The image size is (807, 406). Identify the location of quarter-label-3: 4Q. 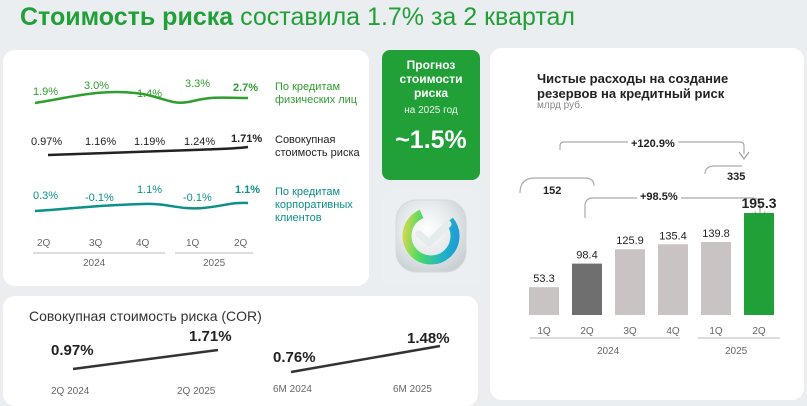
(143, 243).